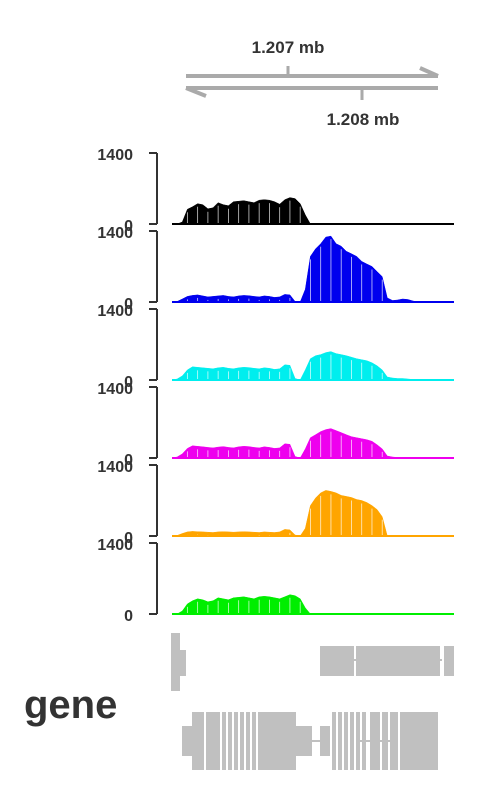 The image size is (479, 800). I want to click on coverage-track-4: 1400 0, so click(275, 425).